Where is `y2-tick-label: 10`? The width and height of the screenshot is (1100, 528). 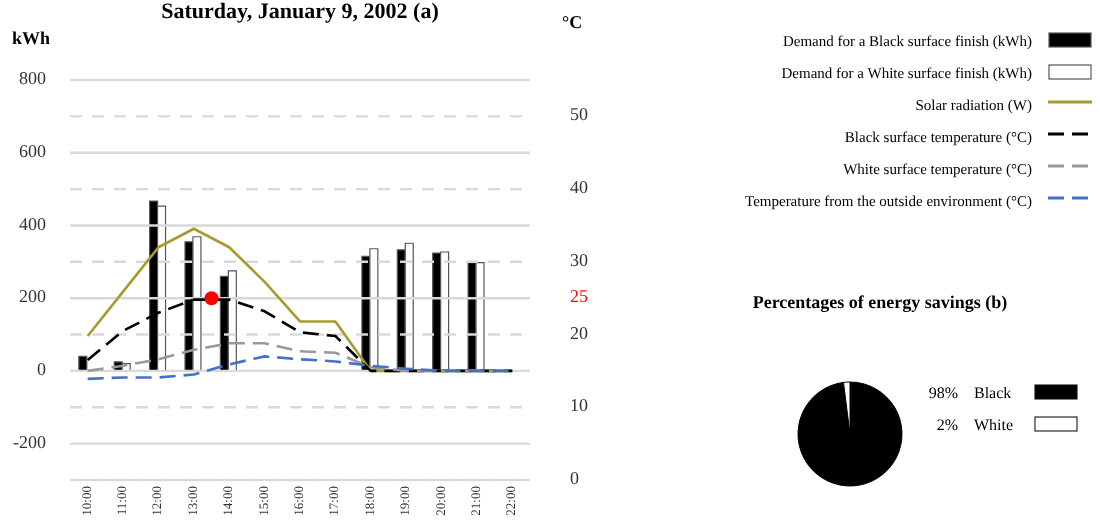 y2-tick-label: 10 is located at coordinates (579, 405).